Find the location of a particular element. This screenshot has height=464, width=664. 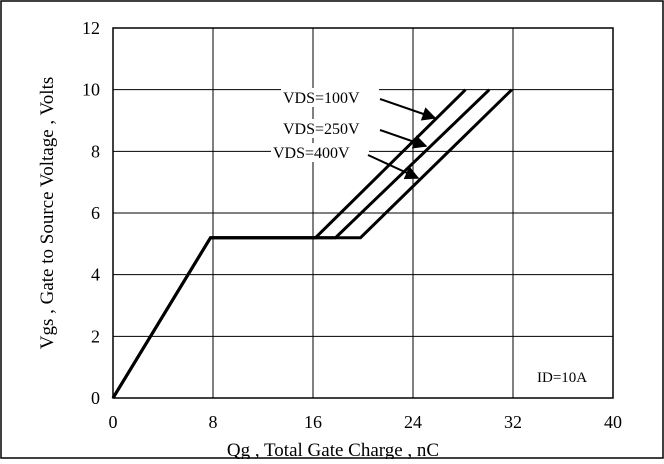

y-tick-label: 12 is located at coordinates (91, 28).